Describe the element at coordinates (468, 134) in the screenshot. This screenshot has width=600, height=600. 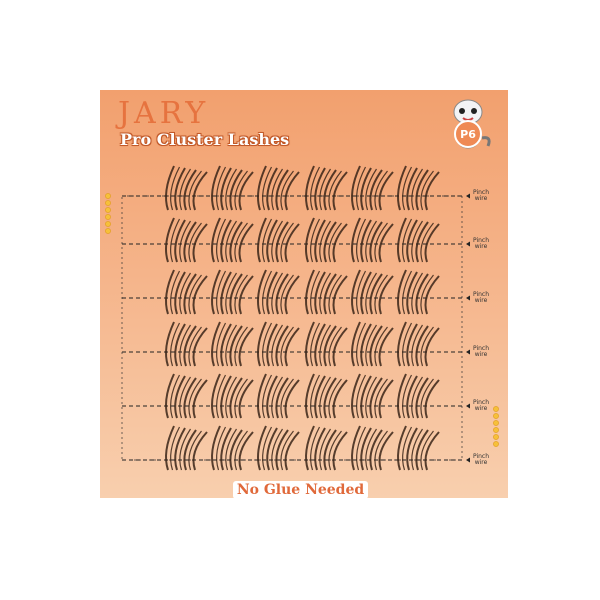
I see `variant-badge: P6` at that location.